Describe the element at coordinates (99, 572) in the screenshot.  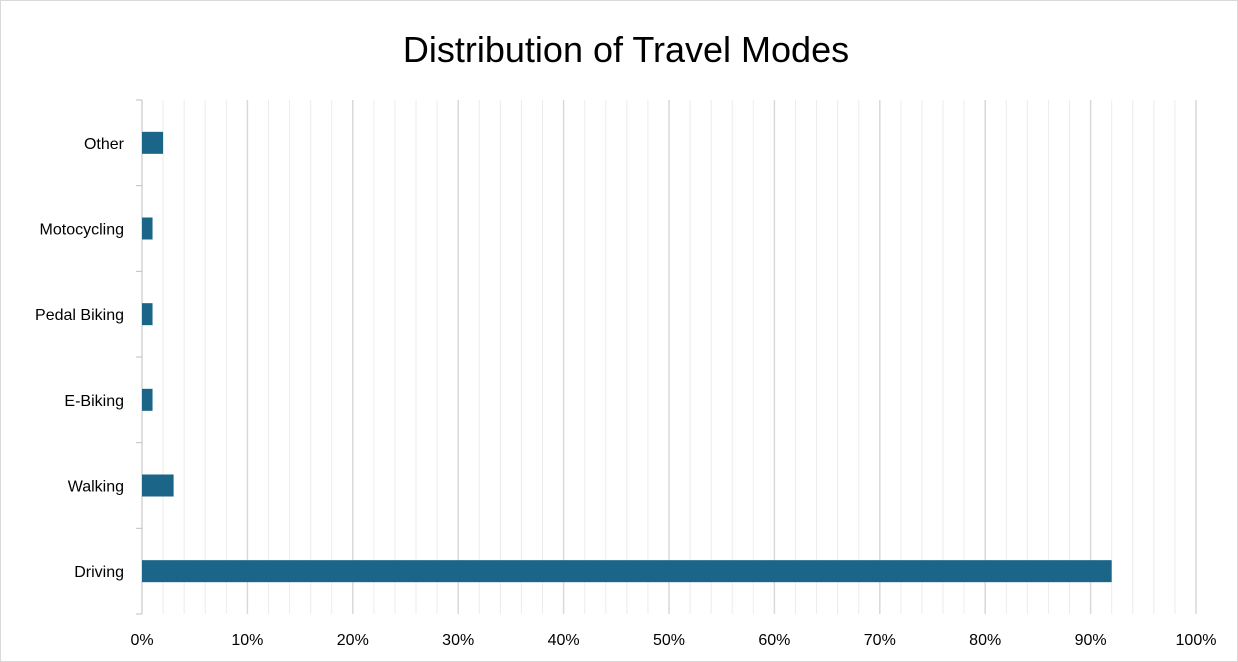
I see `category-label: Driving` at that location.